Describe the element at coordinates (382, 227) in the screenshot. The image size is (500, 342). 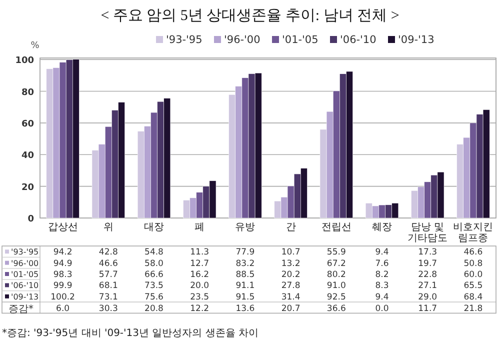
I see `x-tick-label: 췌장` at that location.